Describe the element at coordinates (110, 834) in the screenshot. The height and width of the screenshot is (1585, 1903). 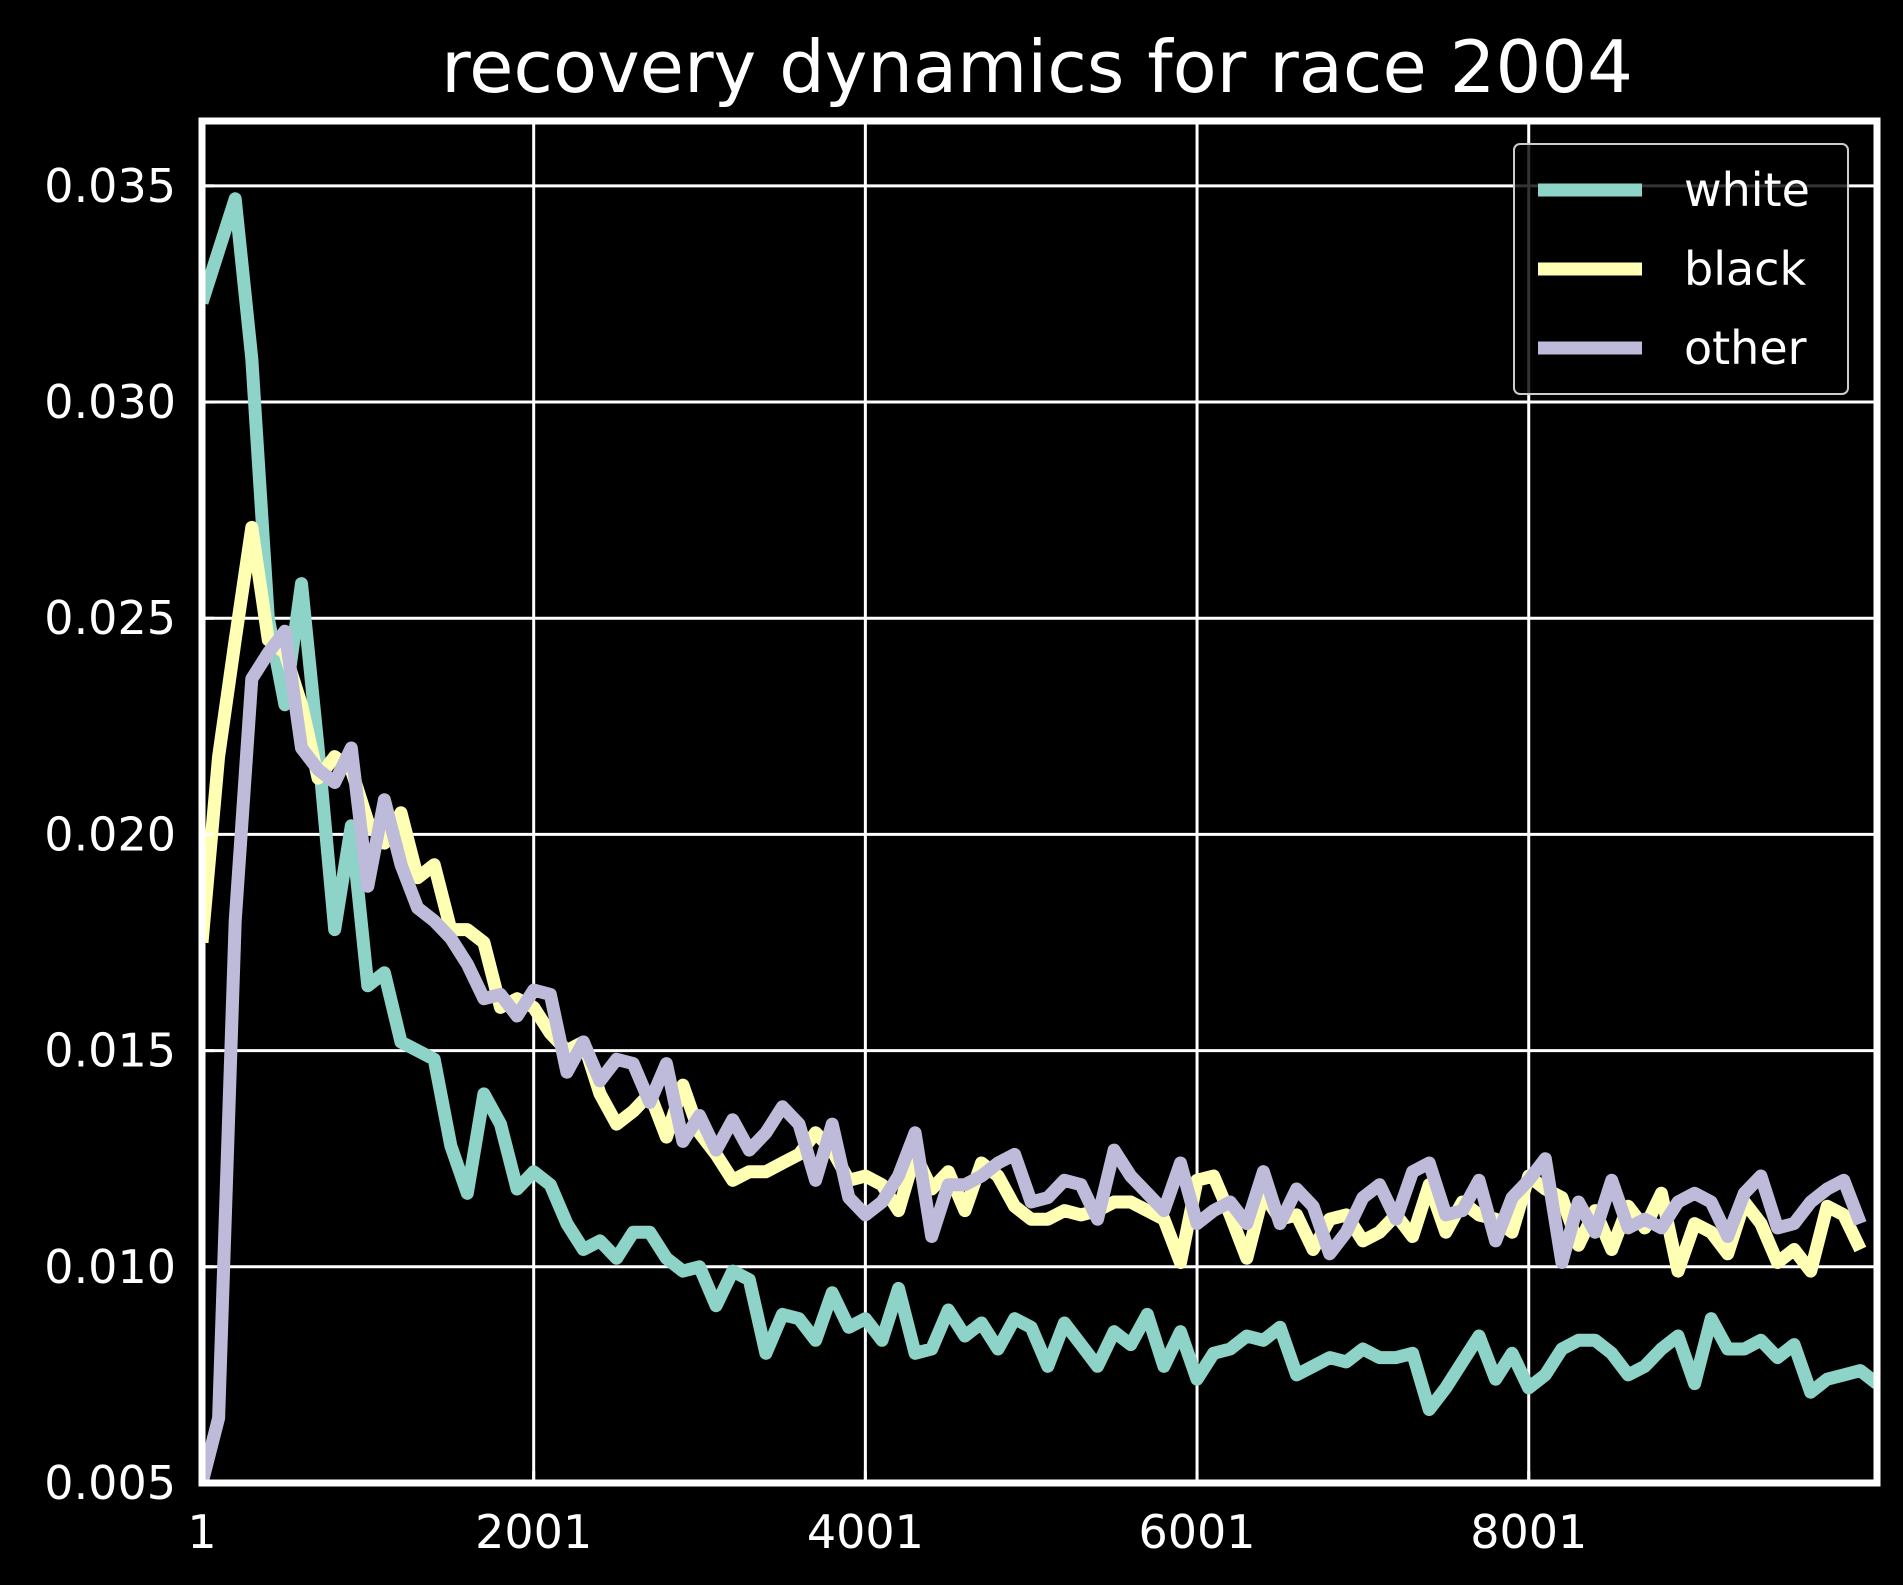
I see `y-tick-label: 0.020` at that location.